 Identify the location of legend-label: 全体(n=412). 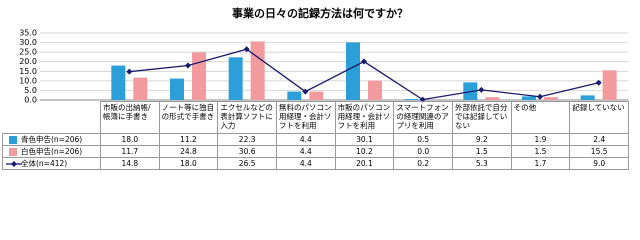
(51, 163).